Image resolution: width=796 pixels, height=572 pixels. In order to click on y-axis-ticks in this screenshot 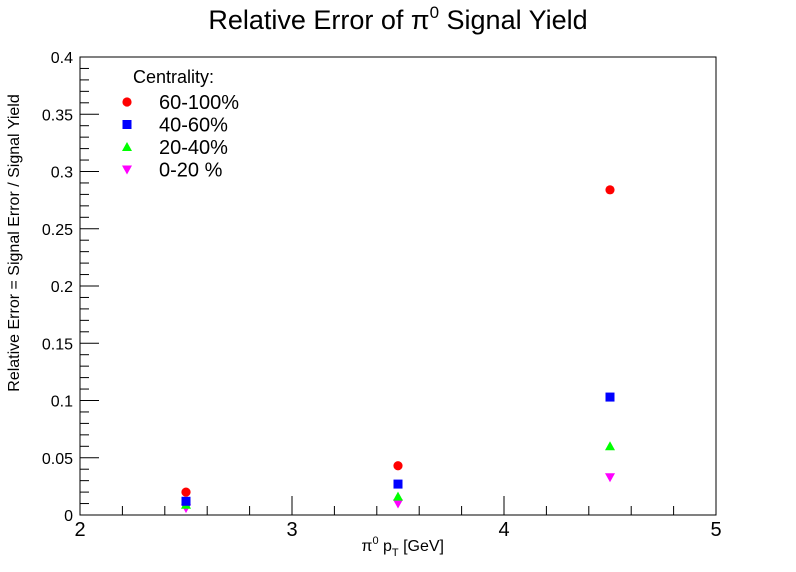, I will do `click(89, 286)`.